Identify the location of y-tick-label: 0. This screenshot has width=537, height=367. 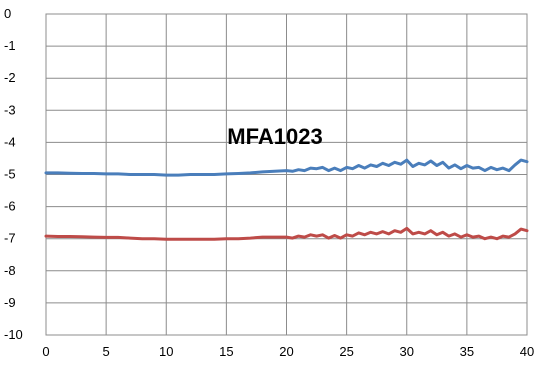
(7, 13).